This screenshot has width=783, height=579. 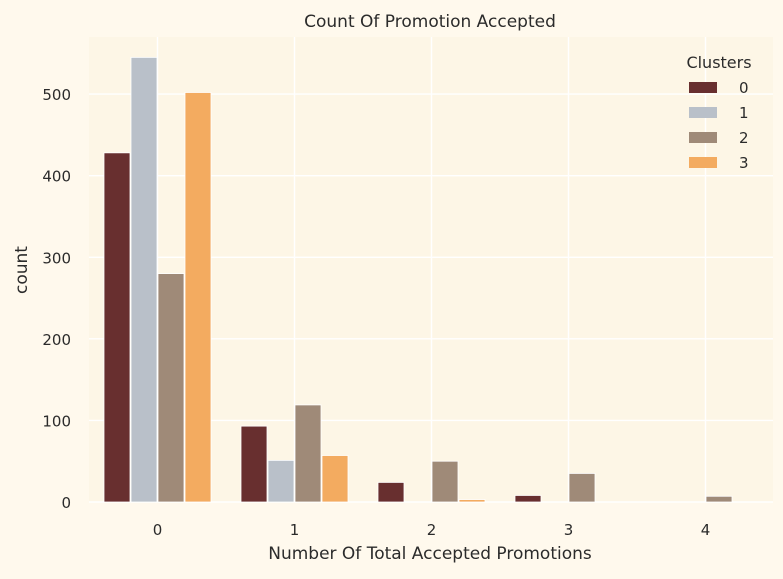 What do you see at coordinates (744, 138) in the screenshot?
I see `legend-entry: 2` at bounding box center [744, 138].